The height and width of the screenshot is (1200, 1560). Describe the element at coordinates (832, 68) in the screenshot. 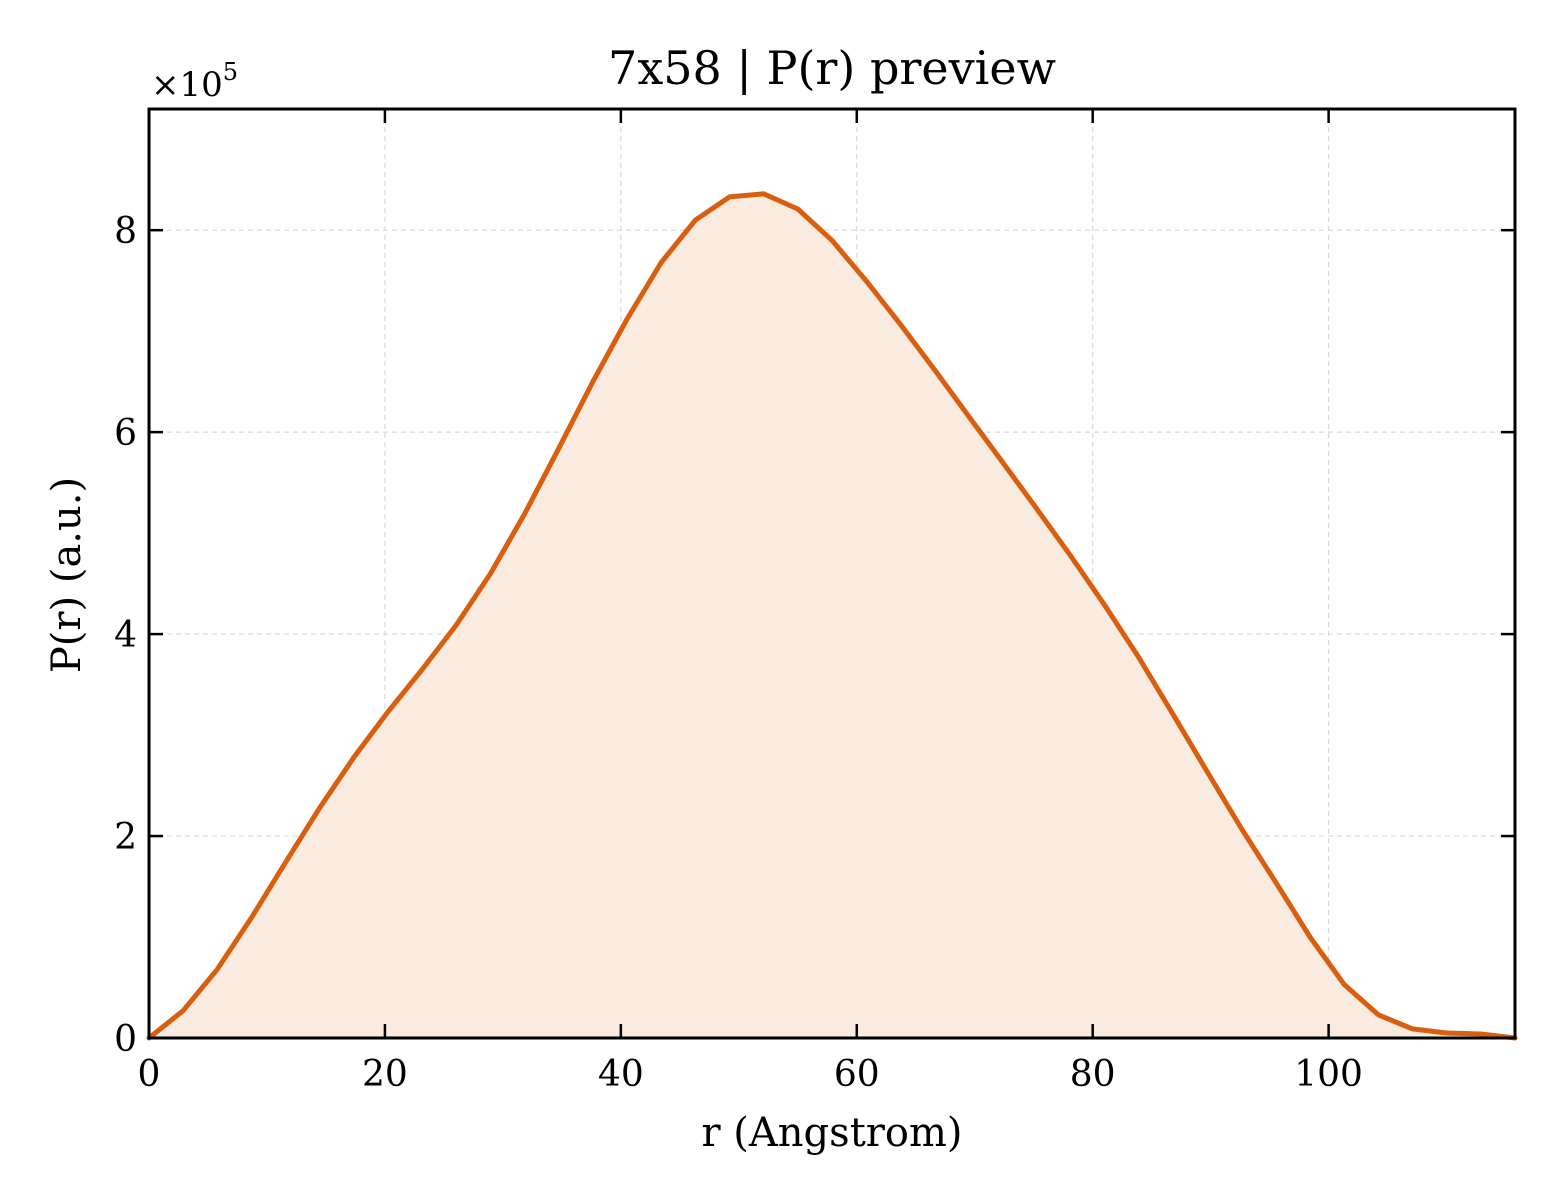

I see `chart-title: 7x58 | P(r) preview` at that location.